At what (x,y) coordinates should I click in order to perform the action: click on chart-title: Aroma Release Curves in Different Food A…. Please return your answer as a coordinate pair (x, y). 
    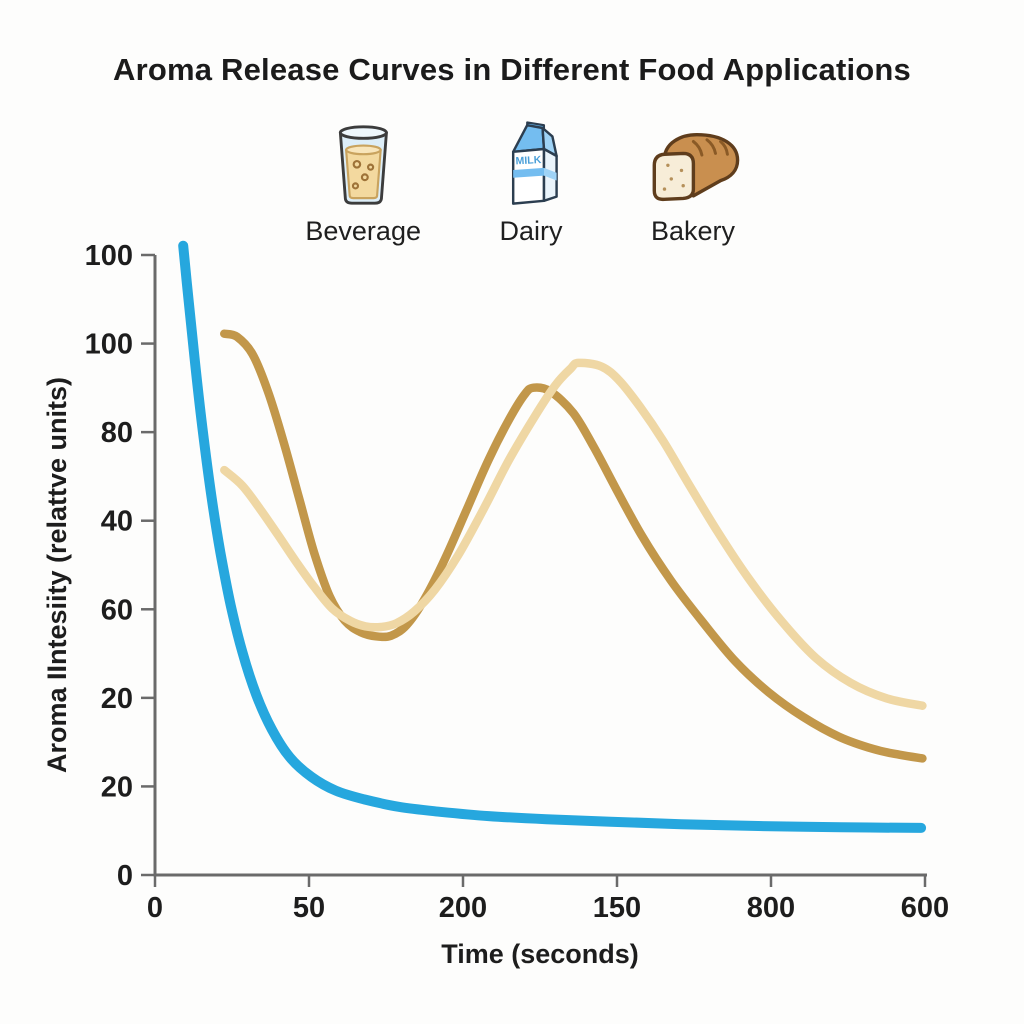
    Looking at the image, I should click on (512, 69).